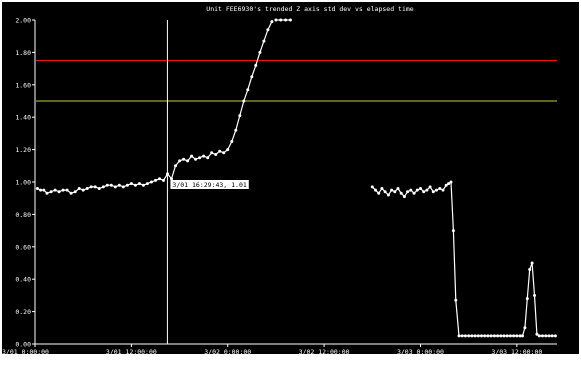  I want to click on x-tick-label-2: 3/02 0:00:00, so click(227, 352).